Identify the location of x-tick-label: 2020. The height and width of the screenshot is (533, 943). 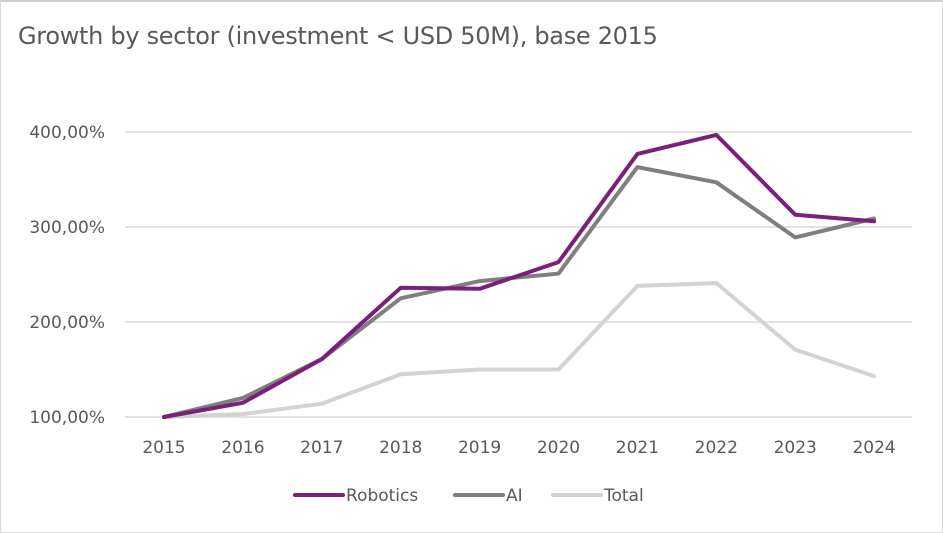
(558, 448).